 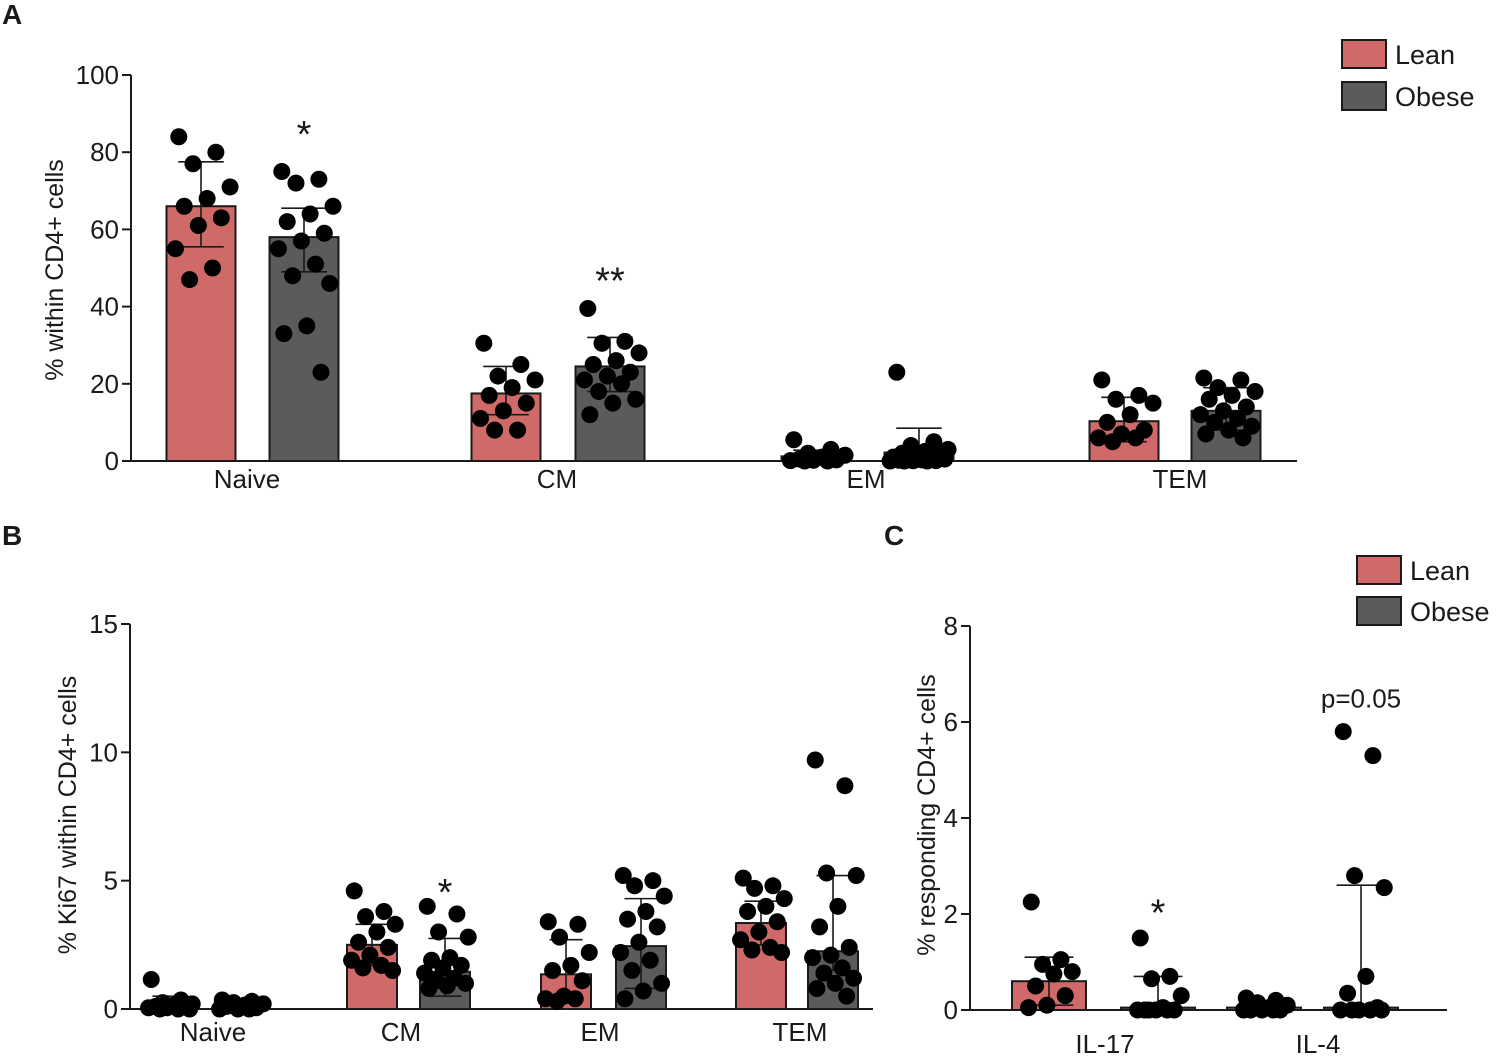 What do you see at coordinates (1104, 1042) in the screenshot?
I see `panel-c-x-tick-label: IL-17` at bounding box center [1104, 1042].